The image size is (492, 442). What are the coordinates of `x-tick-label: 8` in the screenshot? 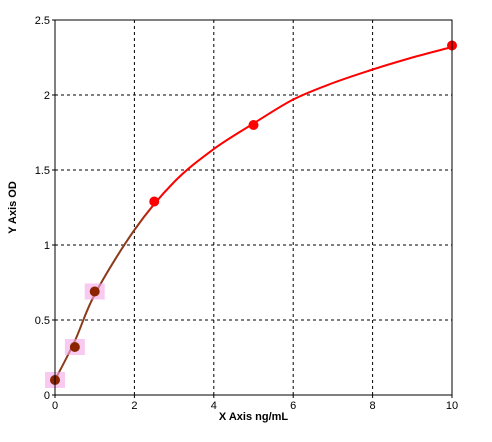 It's located at (373, 406).